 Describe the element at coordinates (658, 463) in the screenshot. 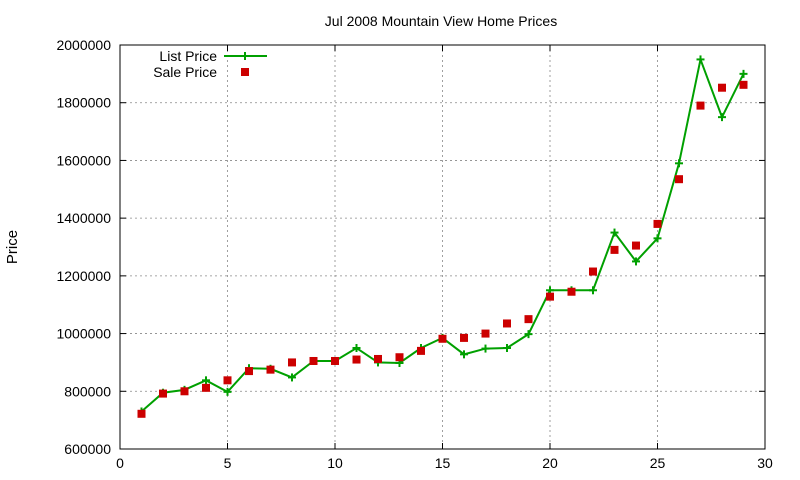

I see `x-tick-label: 25` at that location.